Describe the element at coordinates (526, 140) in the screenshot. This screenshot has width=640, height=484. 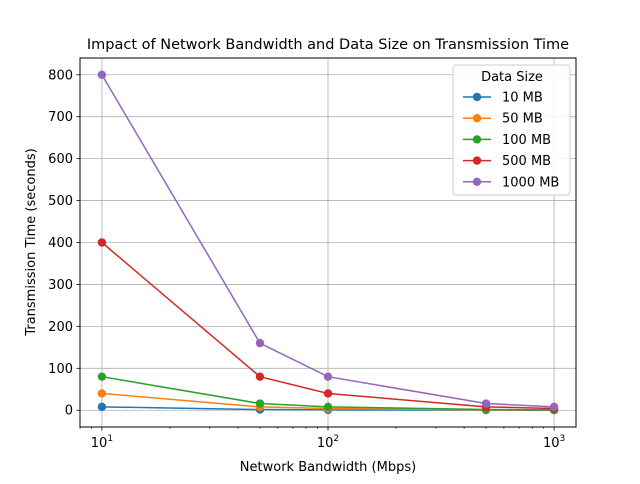
I see `legend-label: 100 MB` at that location.